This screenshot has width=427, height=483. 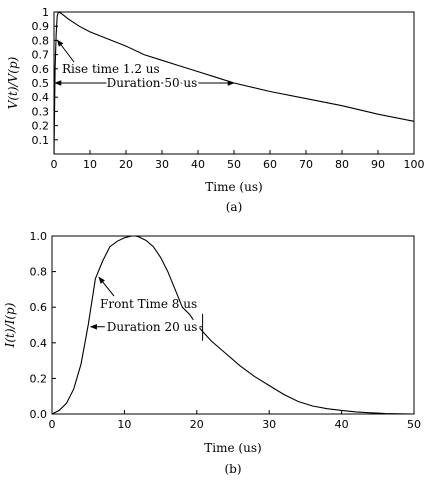 I want to click on y-tick-label: 1.0, so click(x=39, y=236).